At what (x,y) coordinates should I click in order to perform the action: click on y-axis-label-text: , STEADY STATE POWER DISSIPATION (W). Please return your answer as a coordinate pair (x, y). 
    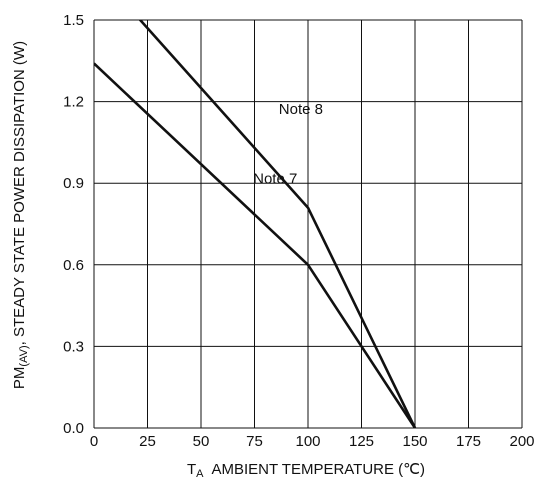
    Looking at the image, I should click on (19, 193).